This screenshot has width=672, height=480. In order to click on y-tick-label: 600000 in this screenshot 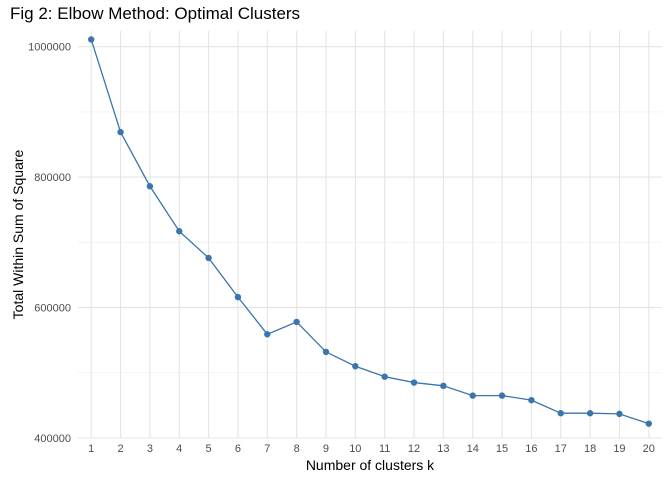, I will do `click(52, 309)`.